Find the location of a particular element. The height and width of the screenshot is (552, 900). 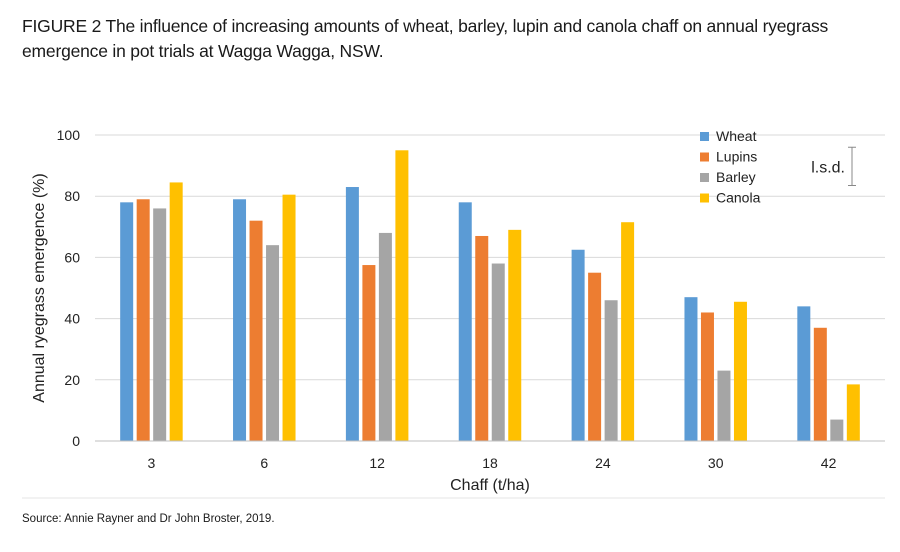

legend-swatch-lupins is located at coordinates (704, 157).